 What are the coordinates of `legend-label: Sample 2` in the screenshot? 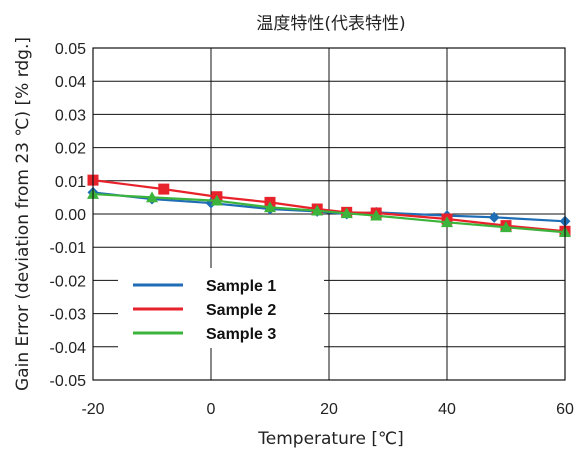 It's located at (241, 310).